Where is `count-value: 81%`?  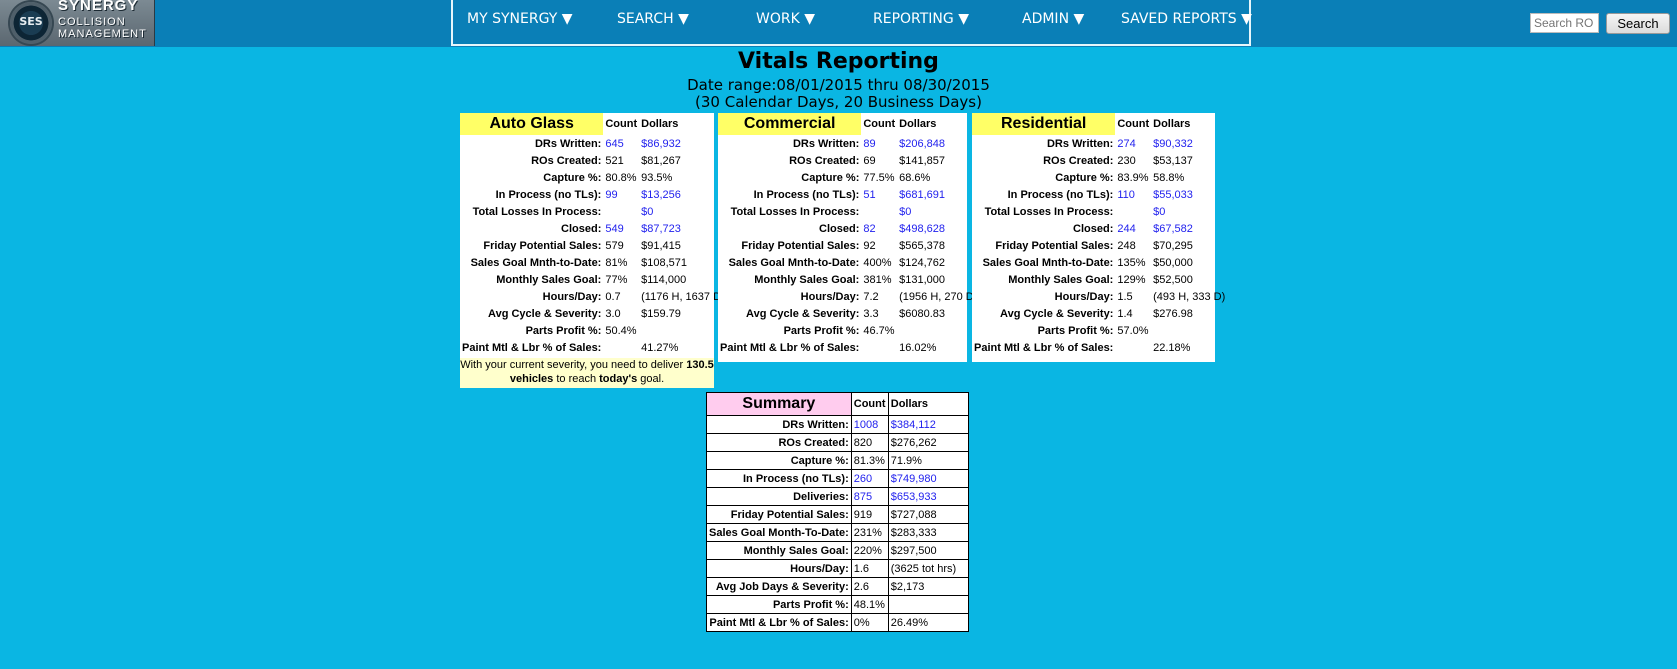
count-value: 81% is located at coordinates (616, 262).